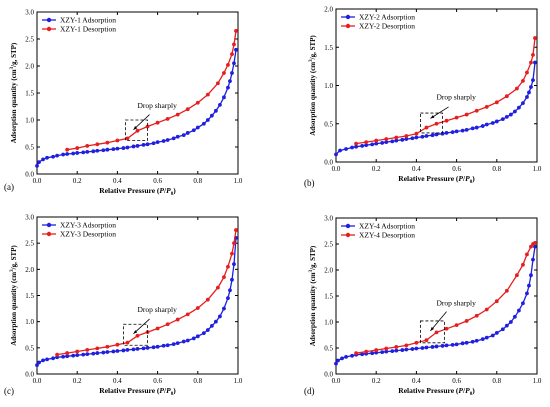 The width and height of the screenshot is (550, 407). Describe the element at coordinates (129, 190) in the screenshot. I see `x-axis-label-main: Relative Pressure (` at that location.